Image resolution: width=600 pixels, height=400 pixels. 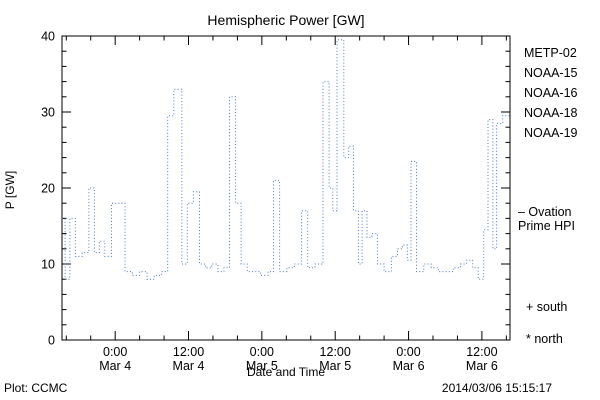 What do you see at coordinates (544, 339) in the screenshot?
I see `north-marker-label: * north` at bounding box center [544, 339].